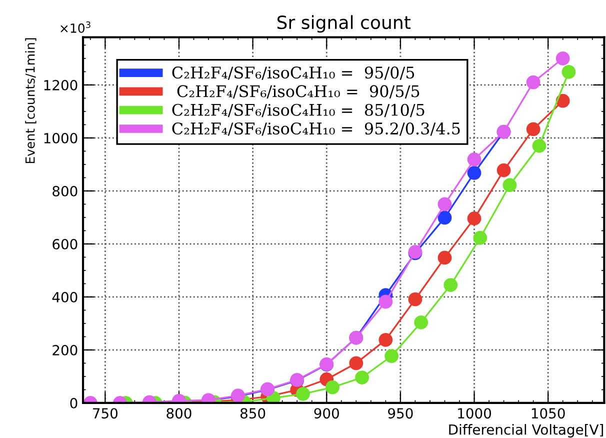 This screenshot has height=438, width=606. Describe the element at coordinates (105, 413) in the screenshot. I see `x-tick-label: 750` at that location.